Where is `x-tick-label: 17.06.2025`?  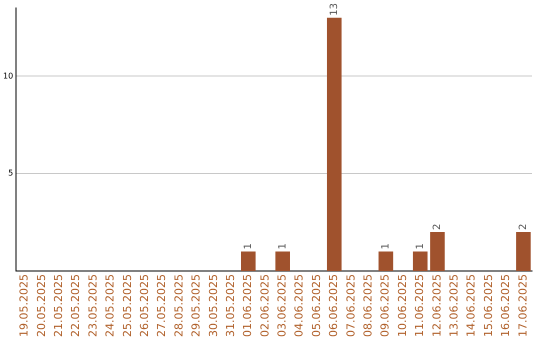 x-tick-label: 17.06.2025 is located at coordinates (523, 306).